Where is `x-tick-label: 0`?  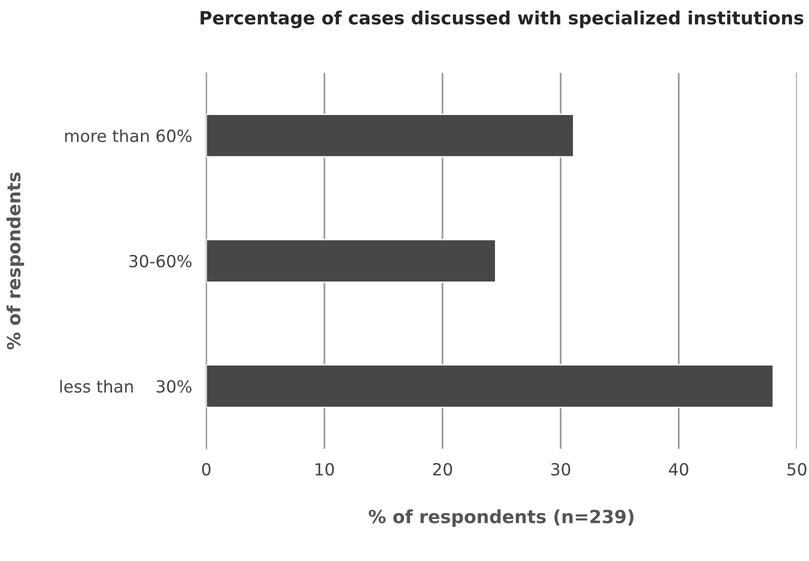
x-tick-label: 0 is located at coordinates (206, 469).